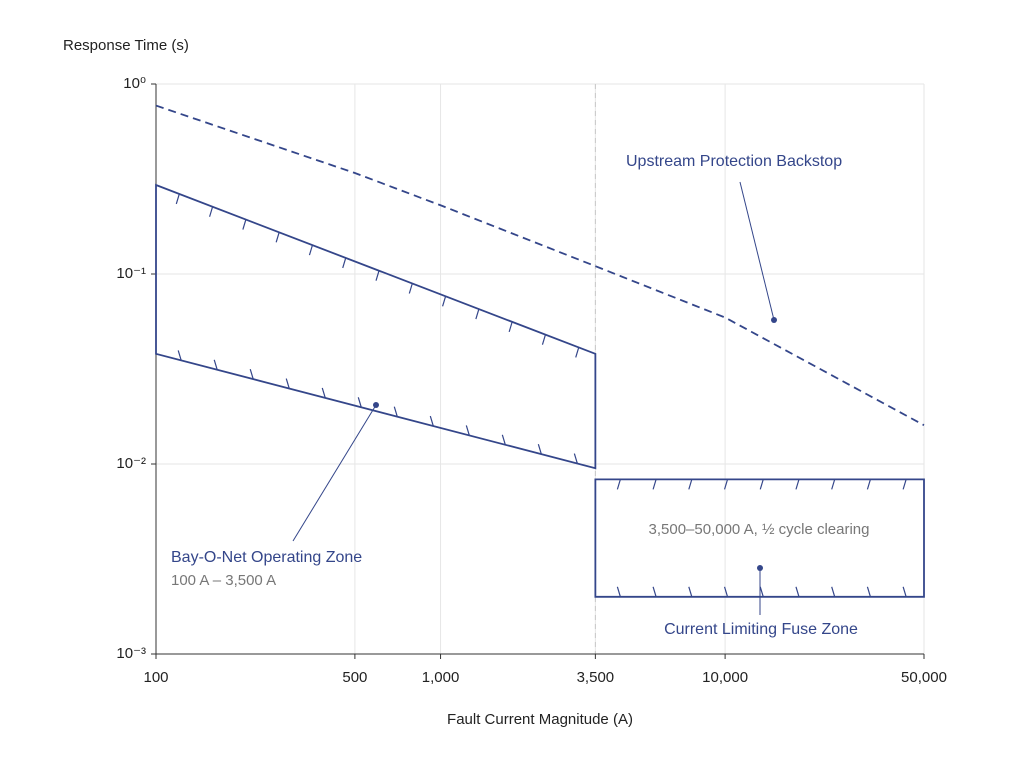 Image resolution: width=1024 pixels, height=768 pixels. I want to click on y-axis-label: Response Time (s), so click(126, 45).